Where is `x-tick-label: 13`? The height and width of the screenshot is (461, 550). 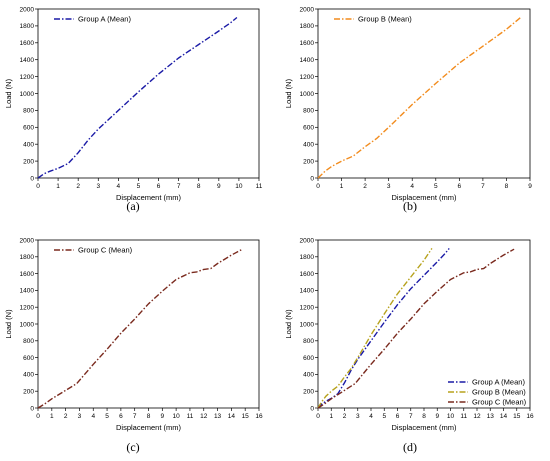 x-tick-label: 13 is located at coordinates (218, 416).